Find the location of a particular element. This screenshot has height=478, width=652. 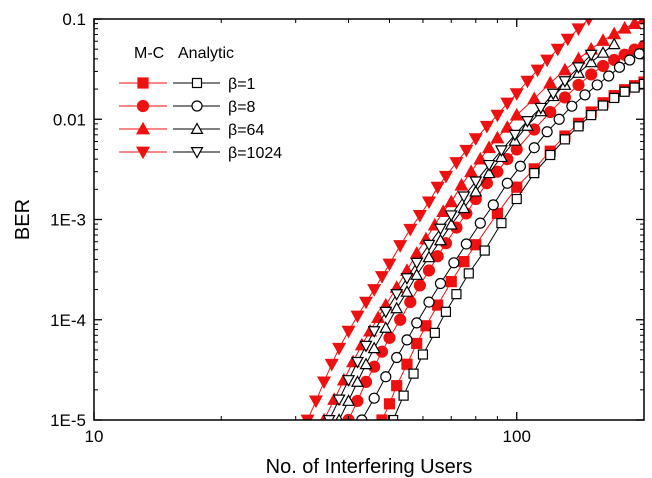

legend-label: β=1 is located at coordinates (242, 84).